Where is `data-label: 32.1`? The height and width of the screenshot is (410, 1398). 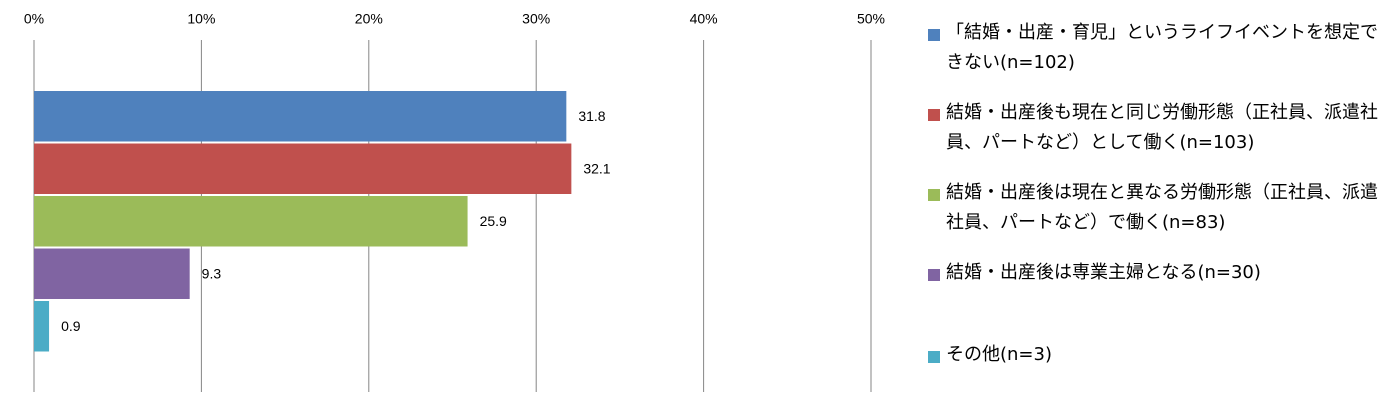
data-label: 32.1 is located at coordinates (596, 168).